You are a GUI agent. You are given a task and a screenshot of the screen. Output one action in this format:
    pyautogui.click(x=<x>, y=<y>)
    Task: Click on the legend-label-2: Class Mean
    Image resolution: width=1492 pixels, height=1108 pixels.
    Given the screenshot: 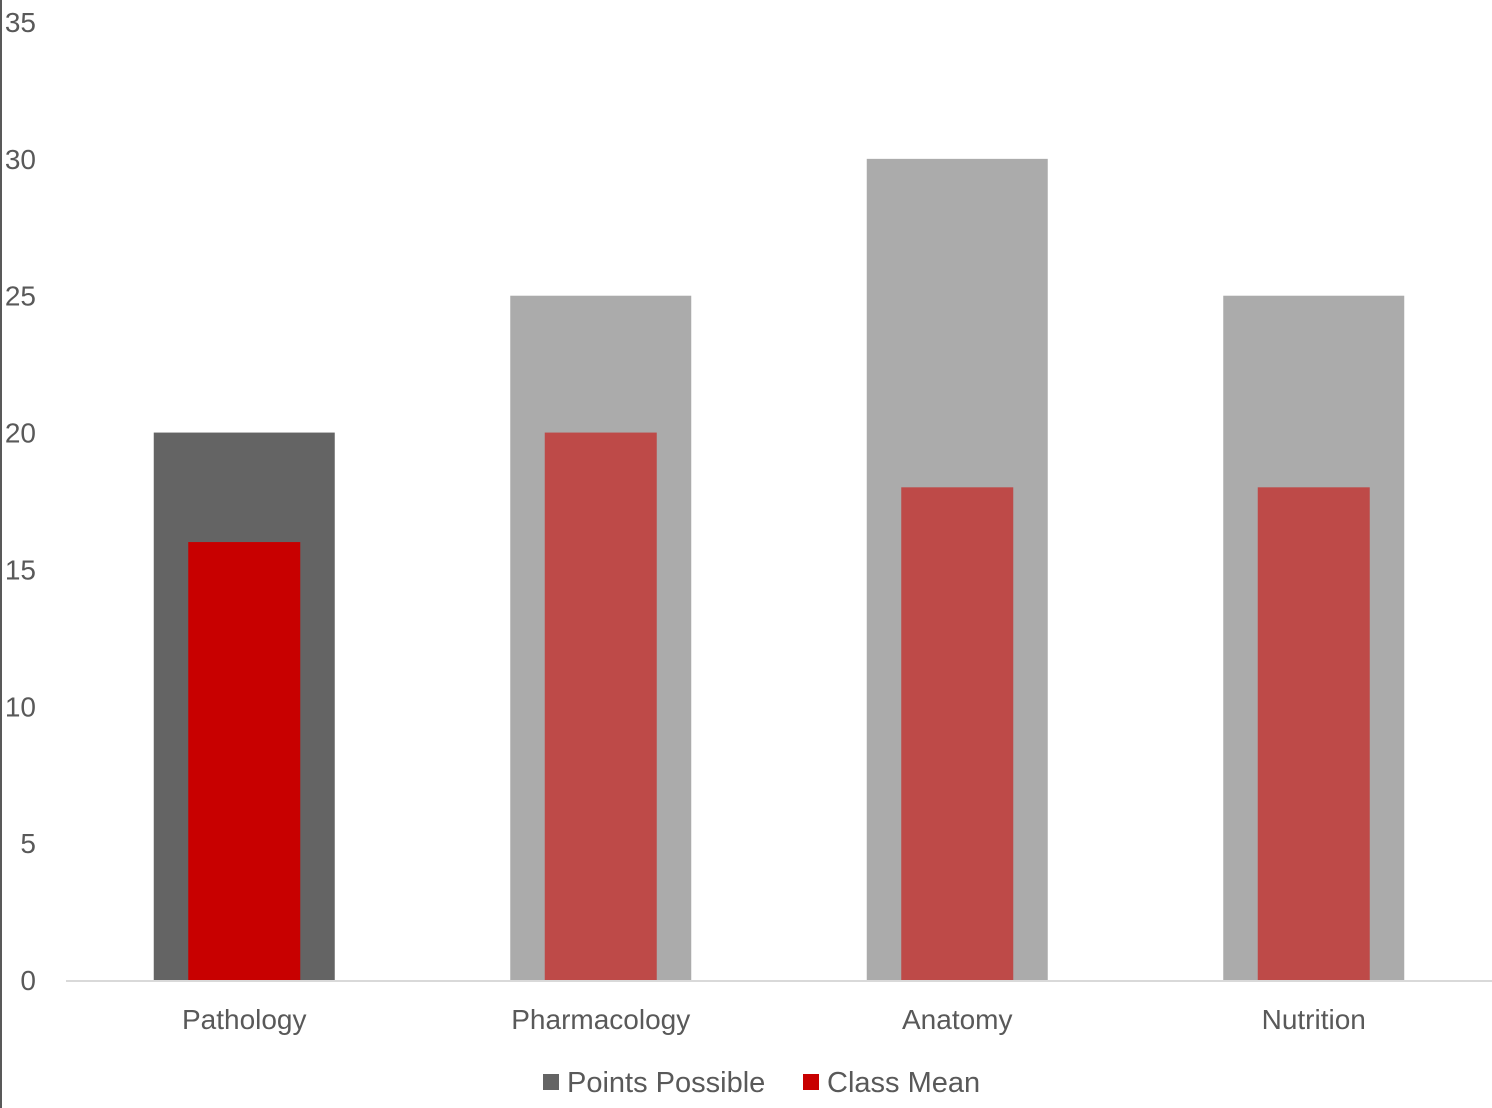 What is the action you would take?
    pyautogui.click(x=903, y=1083)
    